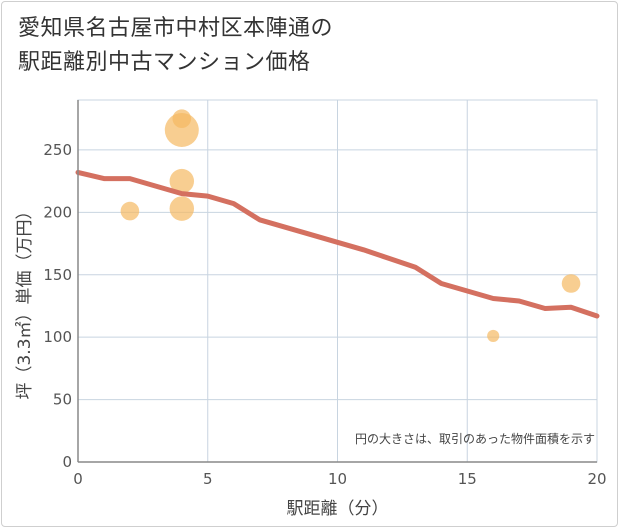 The height and width of the screenshot is (530, 621). What do you see at coordinates (57, 150) in the screenshot?
I see `y-tick-label: 250` at bounding box center [57, 150].